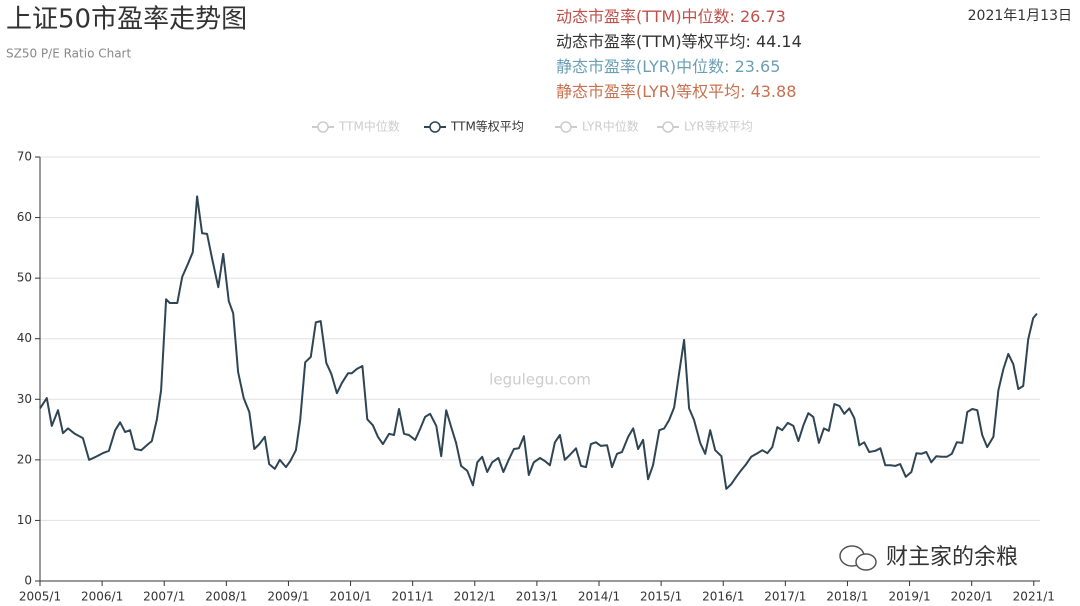 This screenshot has width=1080, height=606. I want to click on stat-label: 静态市盈率(LYR)等权平均:, so click(651, 91).